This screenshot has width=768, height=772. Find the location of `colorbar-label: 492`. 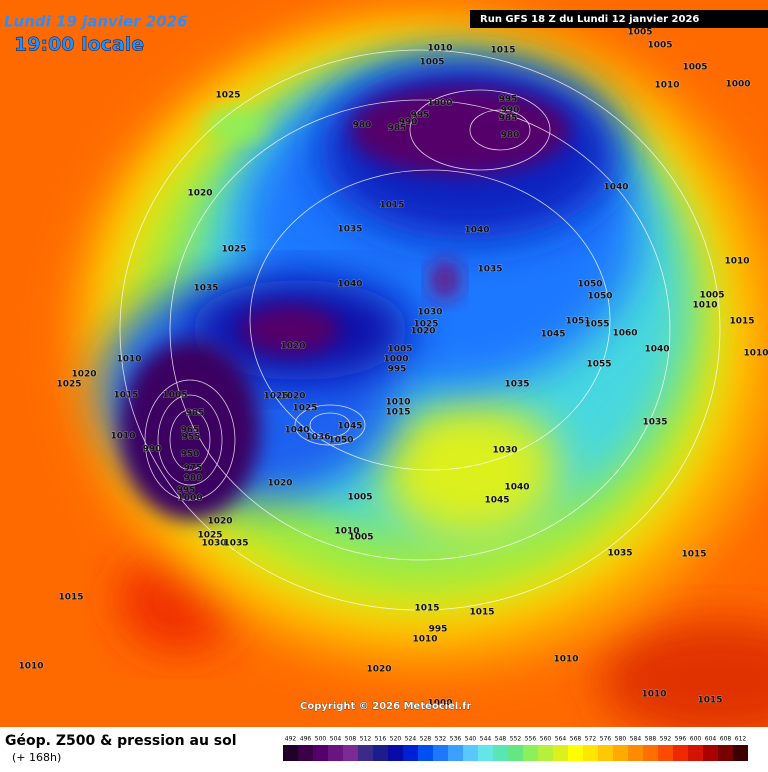

colorbar-label: 492 is located at coordinates (291, 739).